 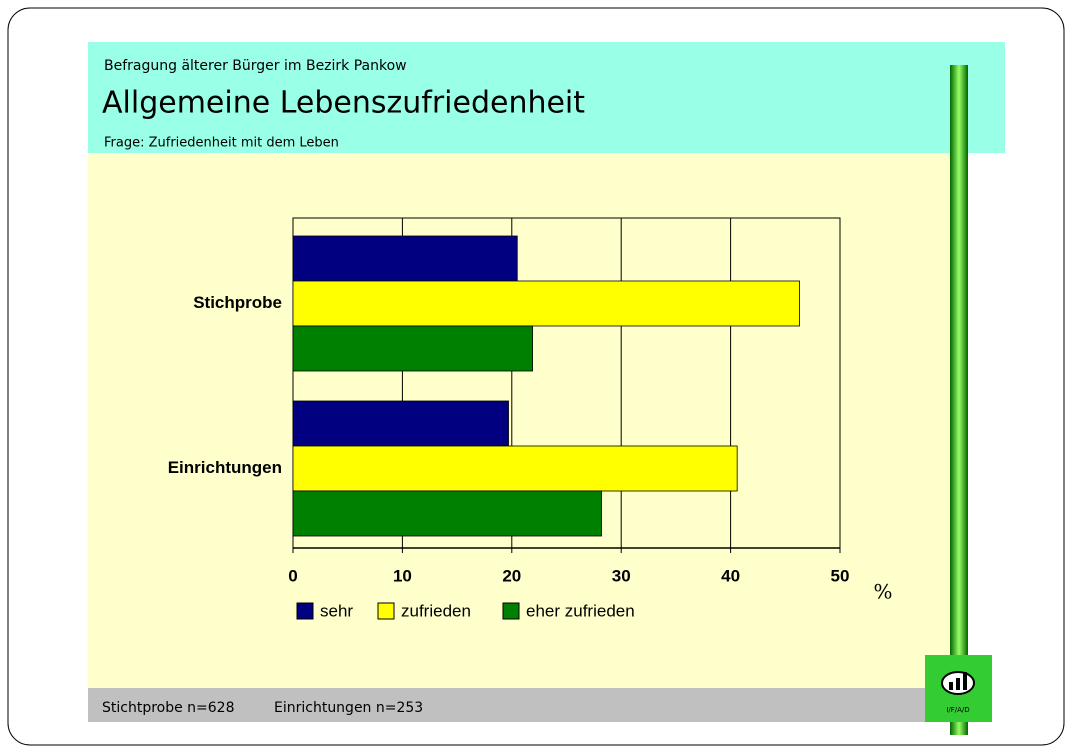 What do you see at coordinates (336, 610) in the screenshot?
I see `legend-label: sehr` at bounding box center [336, 610].